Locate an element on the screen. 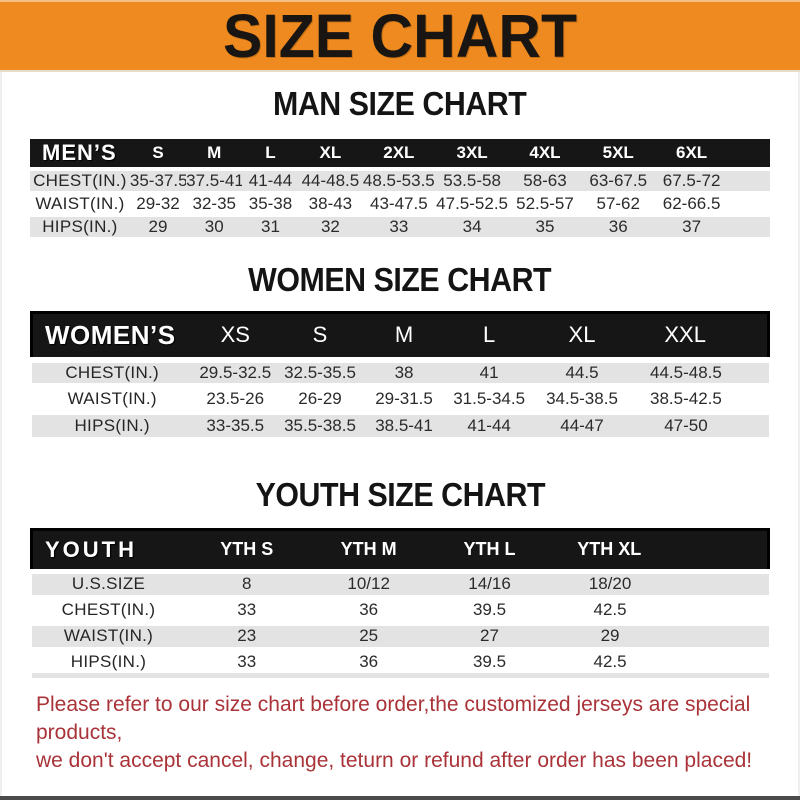 The height and width of the screenshot is (800, 800). size-value: 29.5-32.5 is located at coordinates (235, 372).